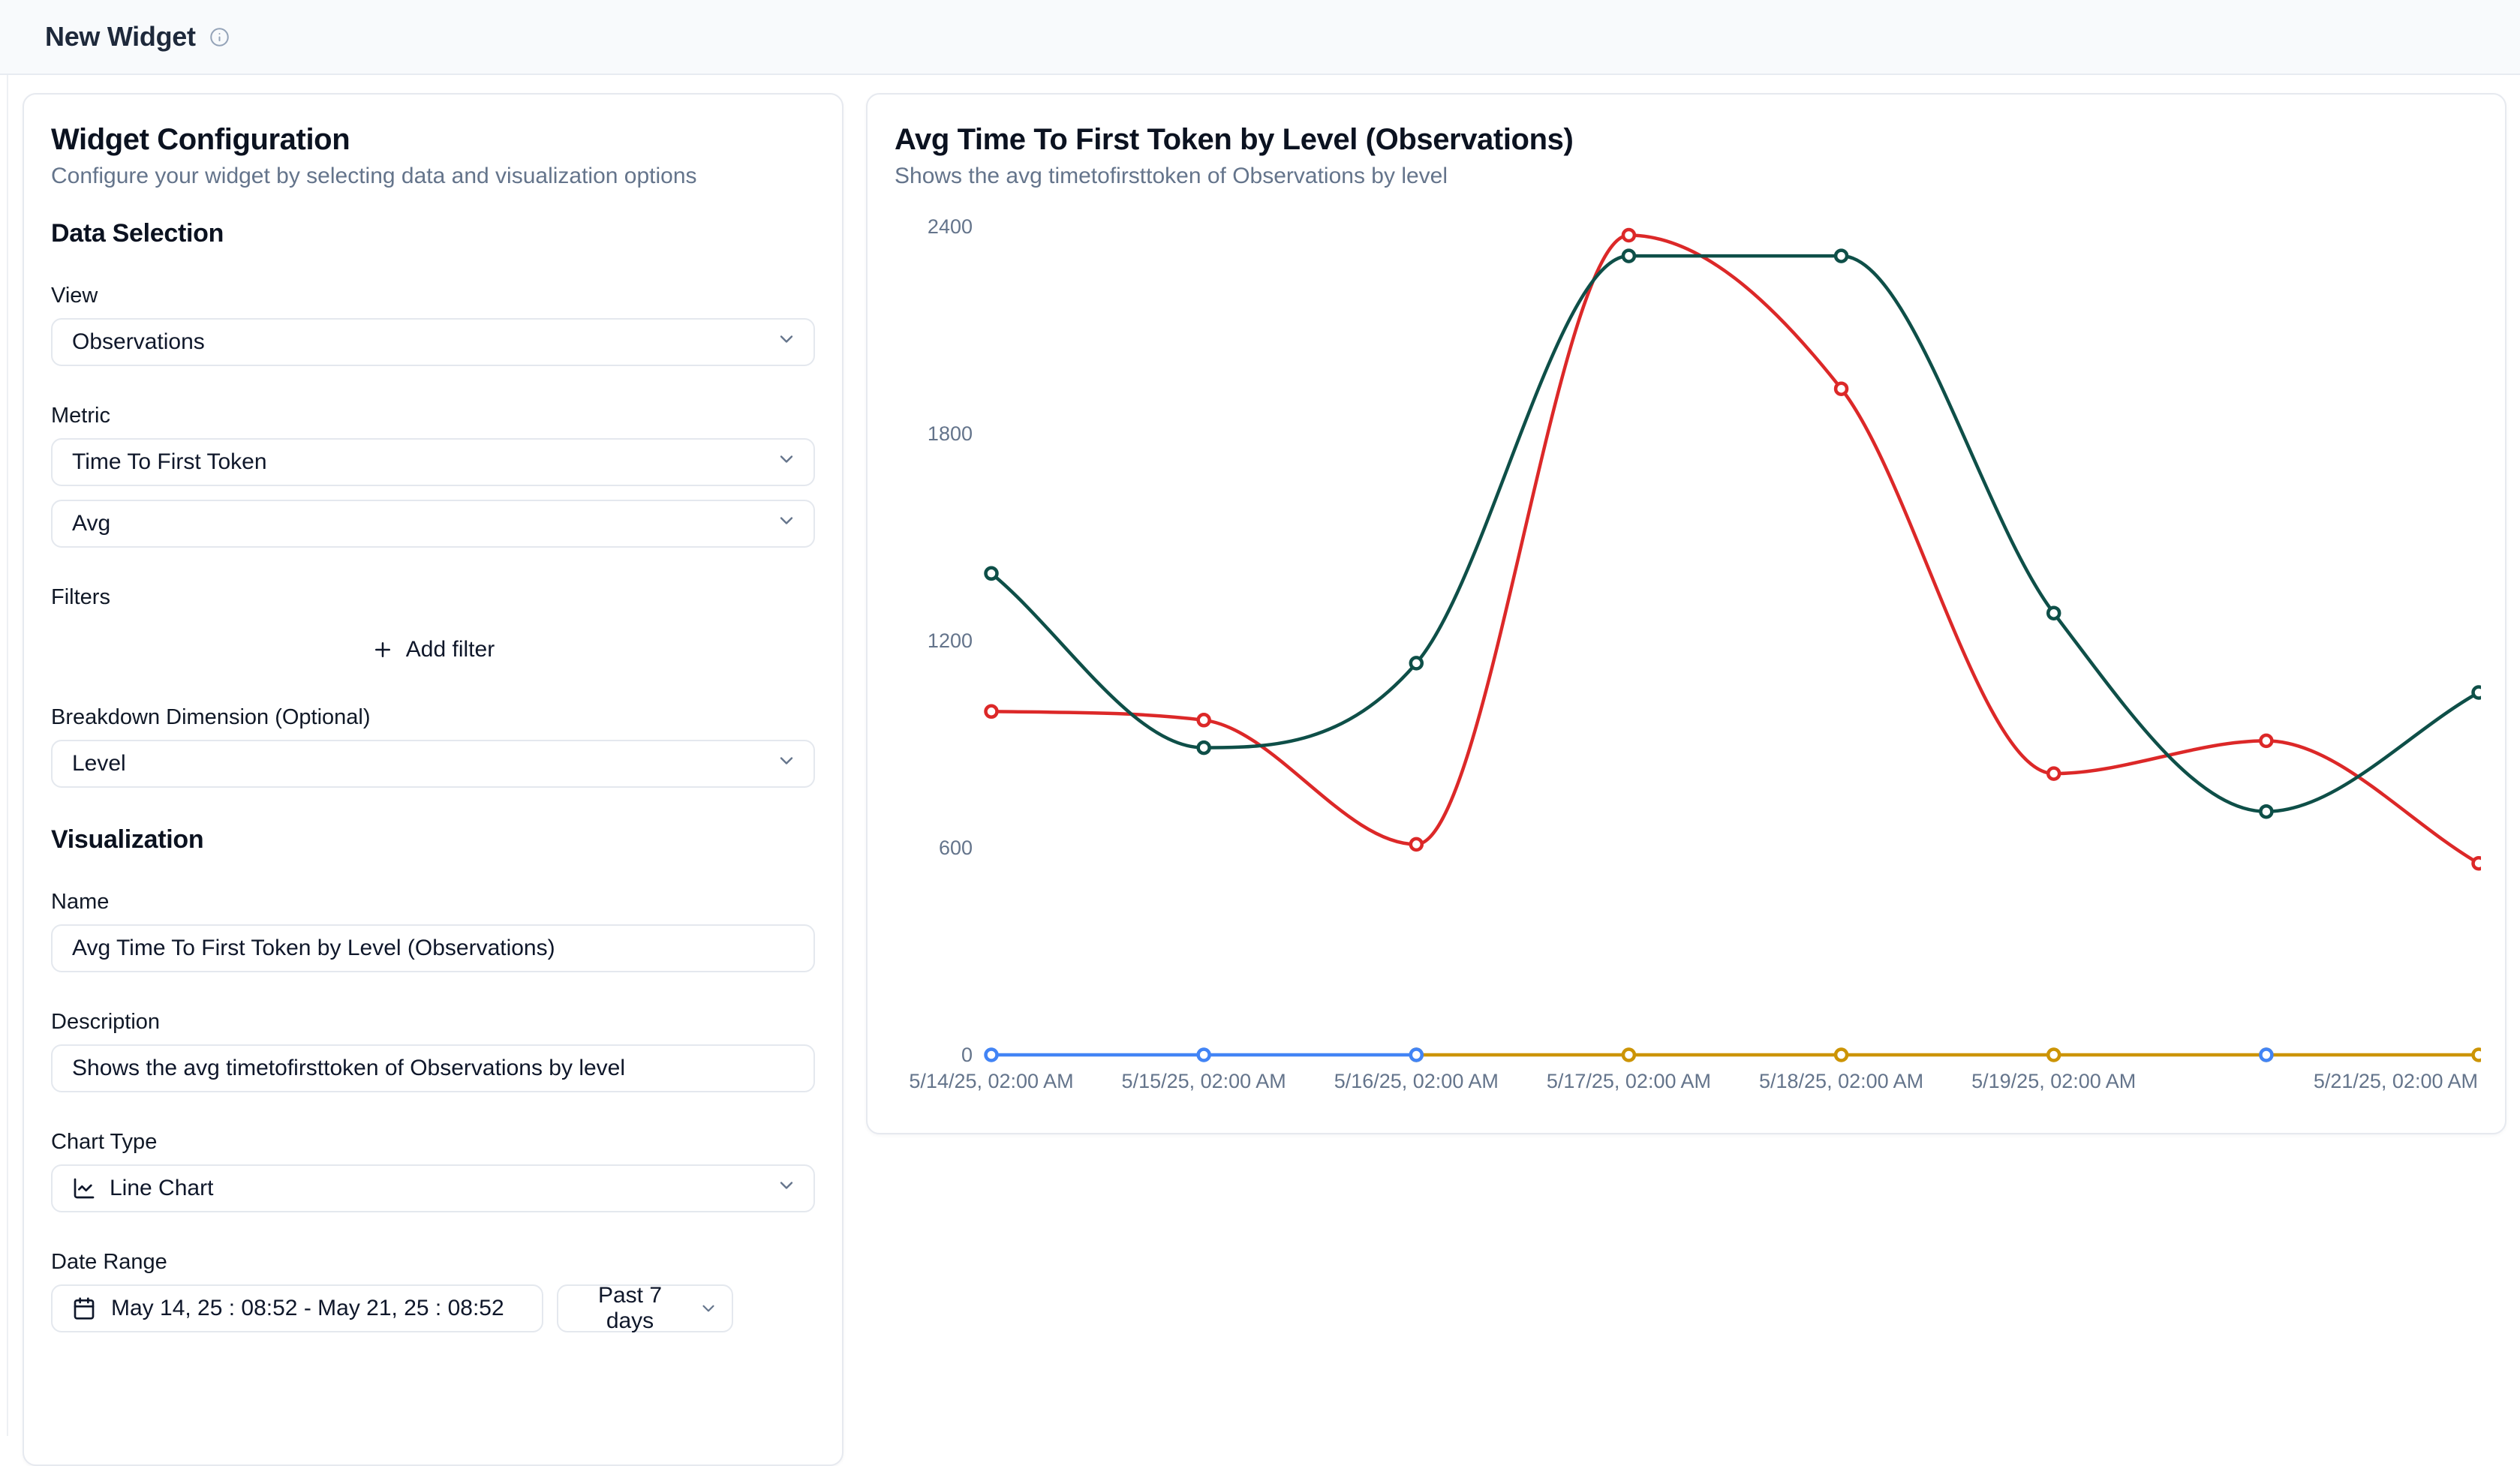 The height and width of the screenshot is (1466, 2520). I want to click on breakdown-label: Breakdown Dimension (Optional), so click(211, 717).